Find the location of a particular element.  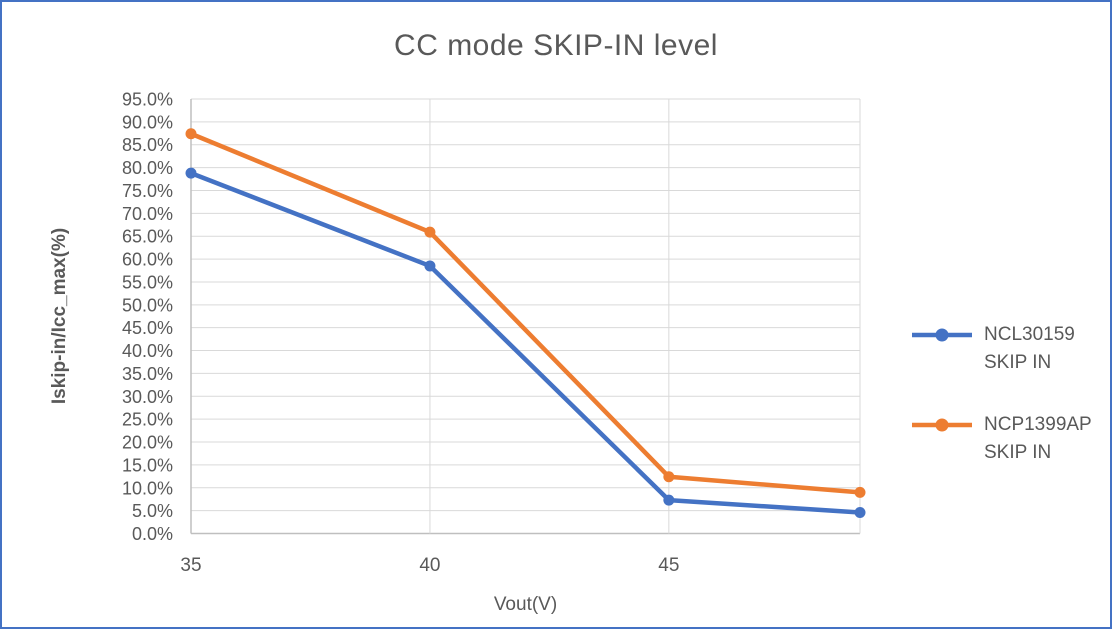

y-tick-label: 5.0% is located at coordinates (152, 511).